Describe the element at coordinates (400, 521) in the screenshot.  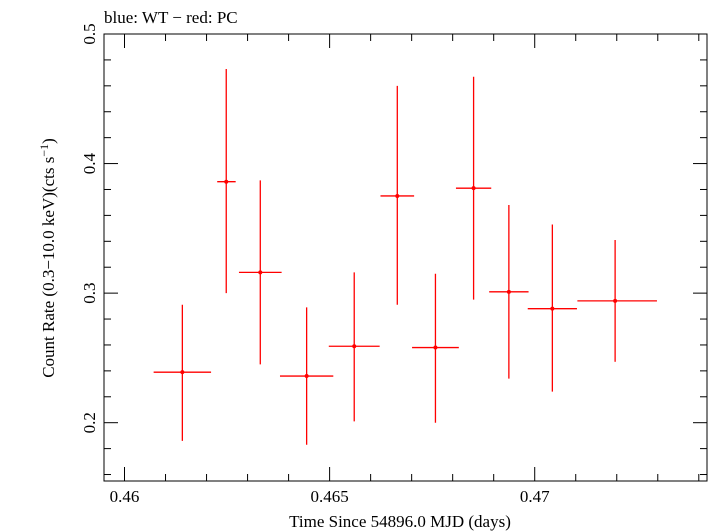
I see `x-axis-label: Time Since 54896.0 MJD (days)` at that location.